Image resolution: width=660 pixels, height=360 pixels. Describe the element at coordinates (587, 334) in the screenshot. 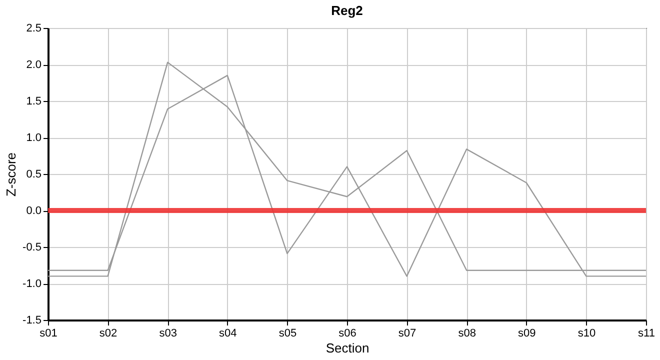

I see `x-tick-label: s10` at that location.